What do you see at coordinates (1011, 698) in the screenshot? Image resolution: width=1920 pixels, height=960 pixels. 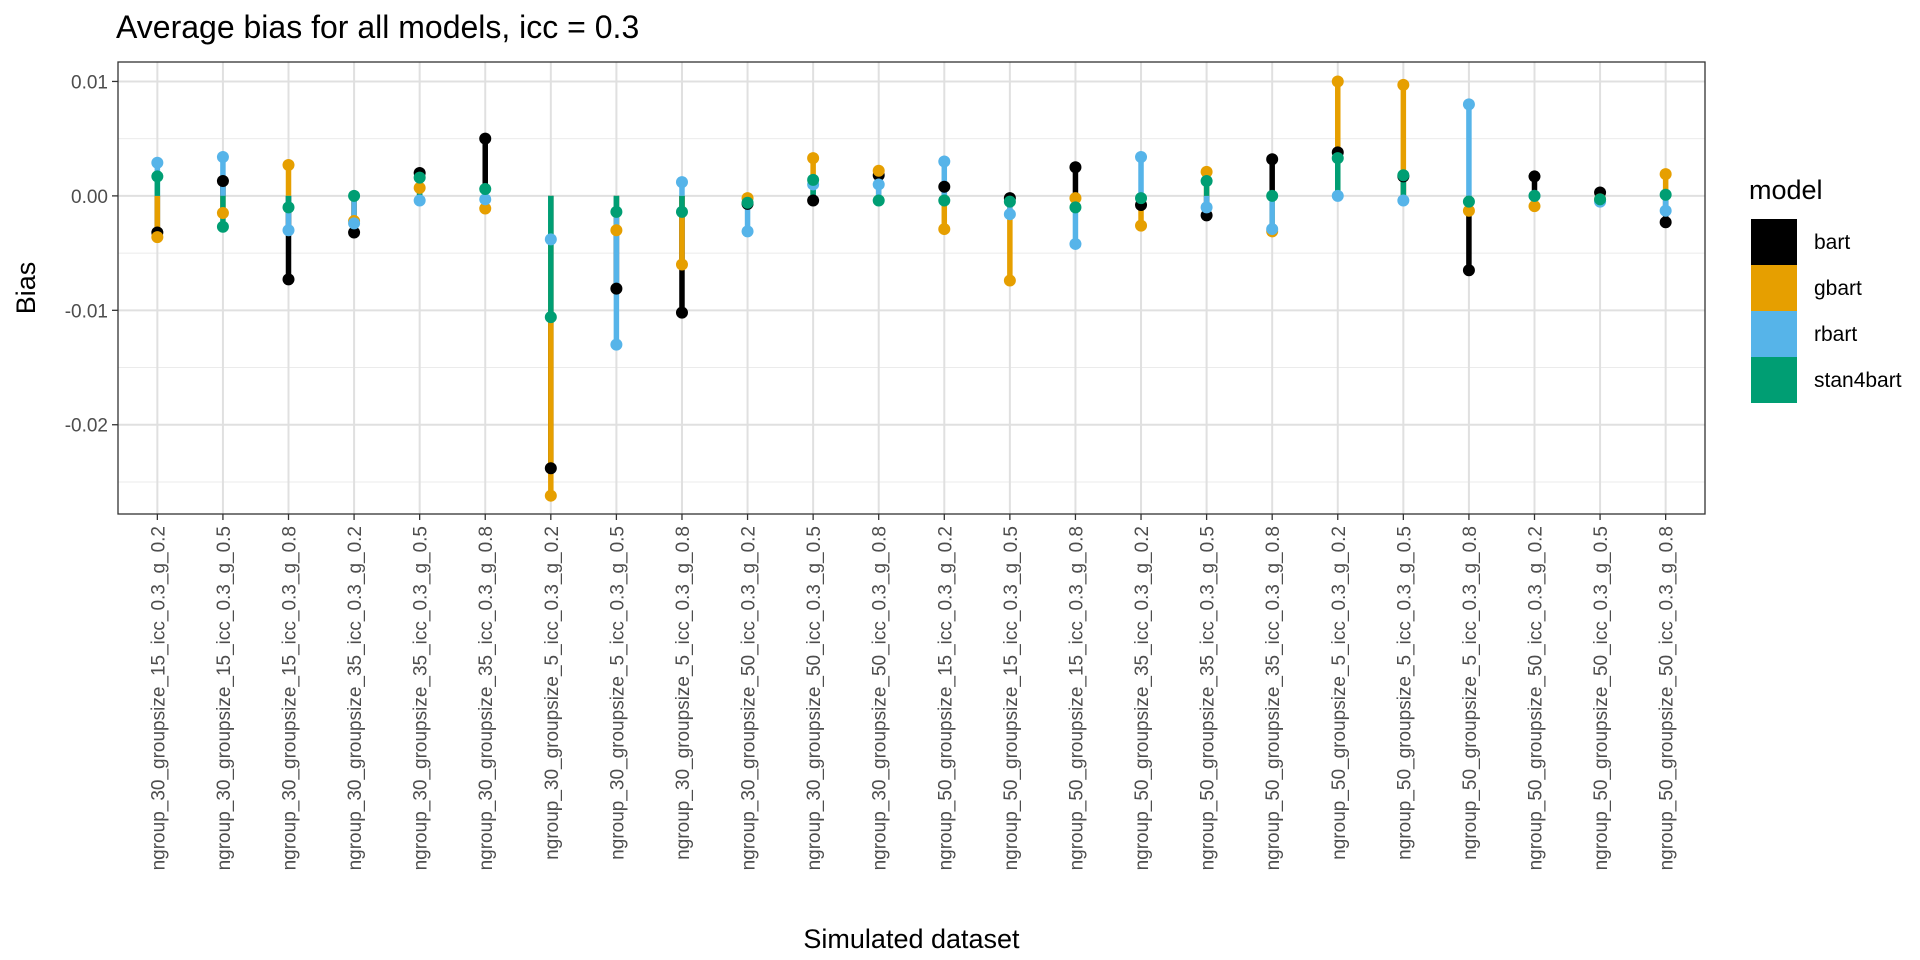 I see `x-tick-label: ngroup_50_groupsize_15_icc_0.3_g_0.5` at bounding box center [1011, 698].